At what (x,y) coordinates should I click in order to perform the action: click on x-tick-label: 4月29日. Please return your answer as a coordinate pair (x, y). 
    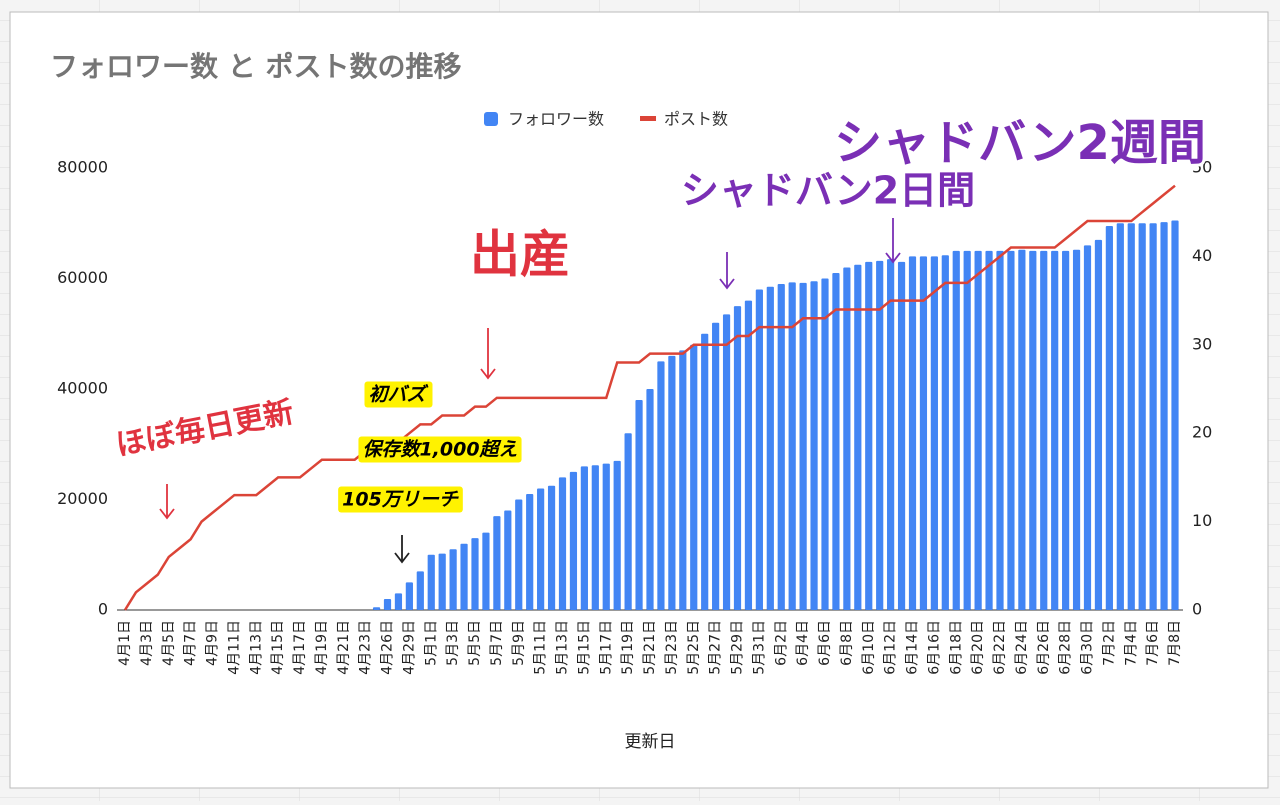
    Looking at the image, I should click on (409, 647).